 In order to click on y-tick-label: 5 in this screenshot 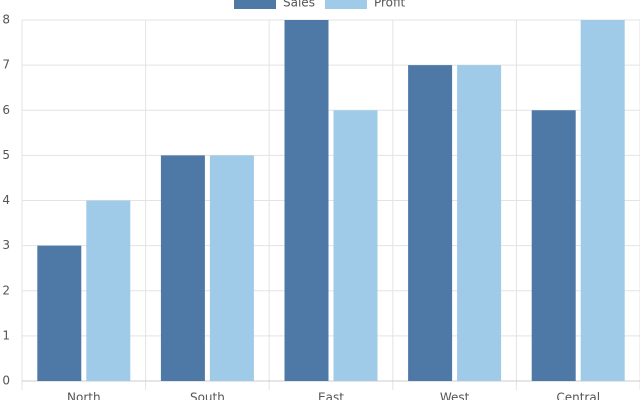, I will do `click(6, 155)`.